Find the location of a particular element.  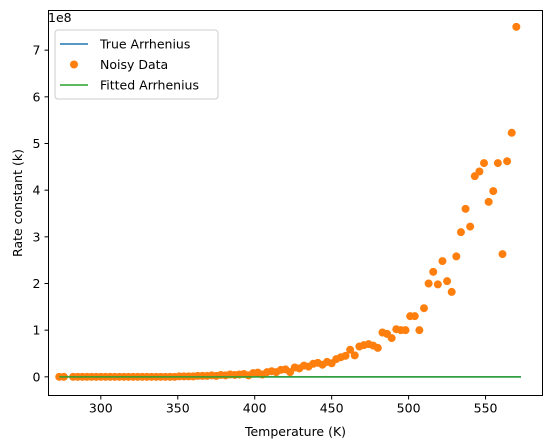

y-tick-label-0: 0 is located at coordinates (37, 376).